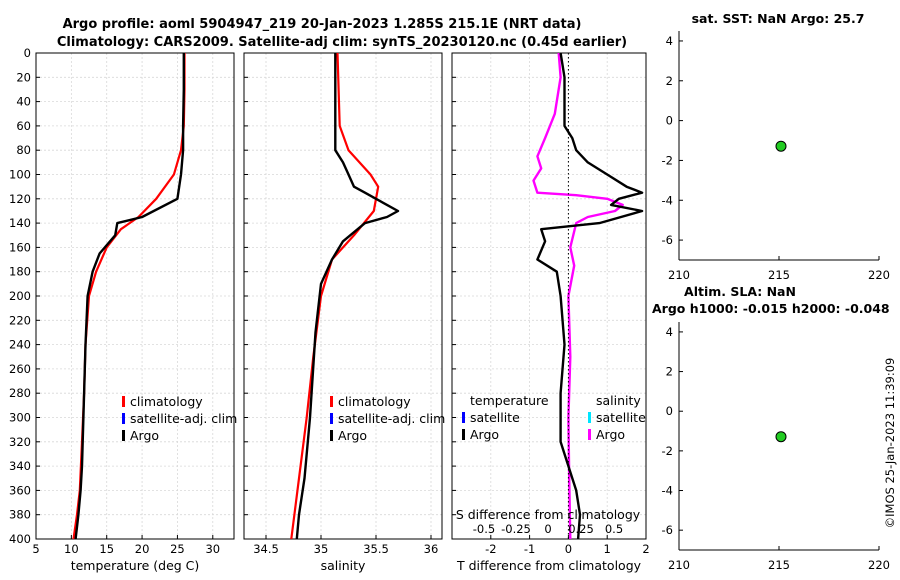  What do you see at coordinates (484, 529) in the screenshot?
I see `difference-top-tick-label: -0.5` at bounding box center [484, 529].